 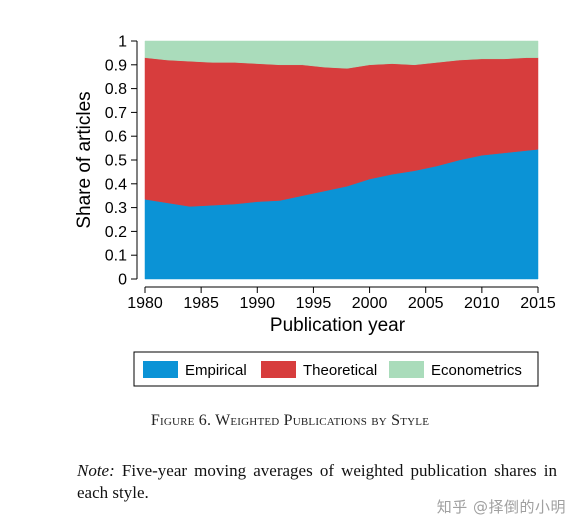 What do you see at coordinates (314, 303) in the screenshot?
I see `x-tick-label: 1995` at bounding box center [314, 303].